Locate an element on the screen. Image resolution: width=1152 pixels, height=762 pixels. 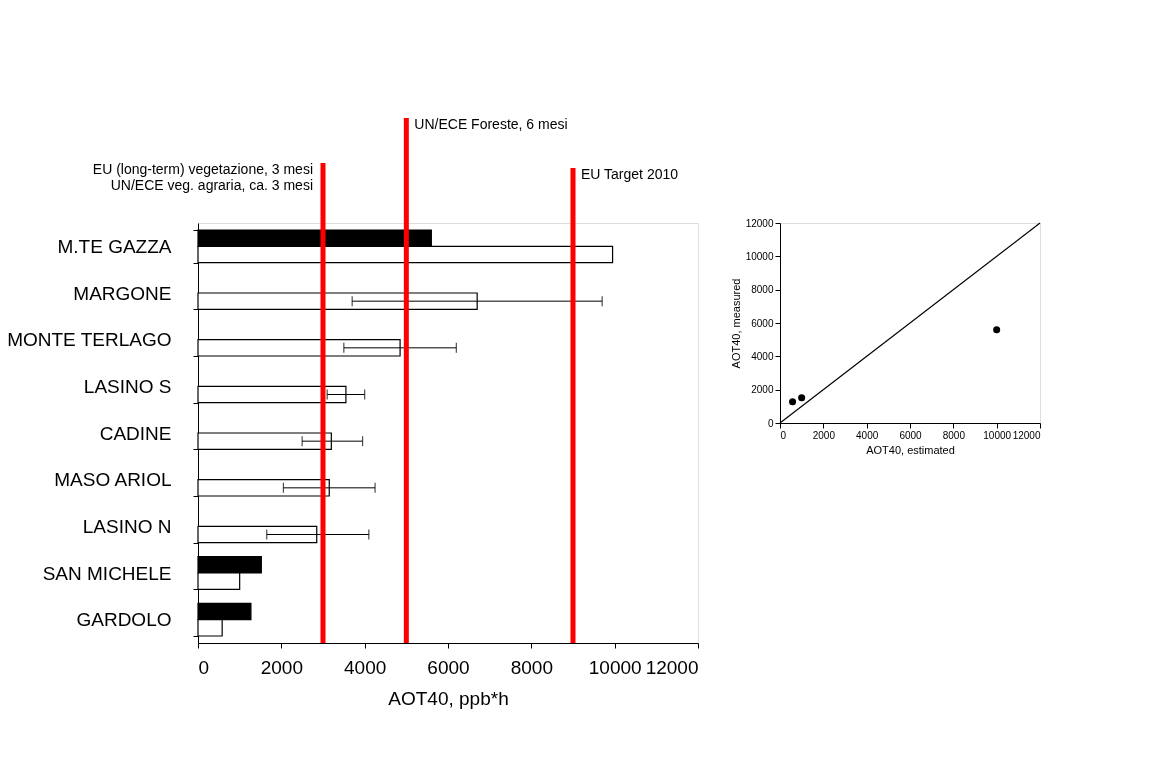
y-tick-label: MARGONE is located at coordinates (122, 293).